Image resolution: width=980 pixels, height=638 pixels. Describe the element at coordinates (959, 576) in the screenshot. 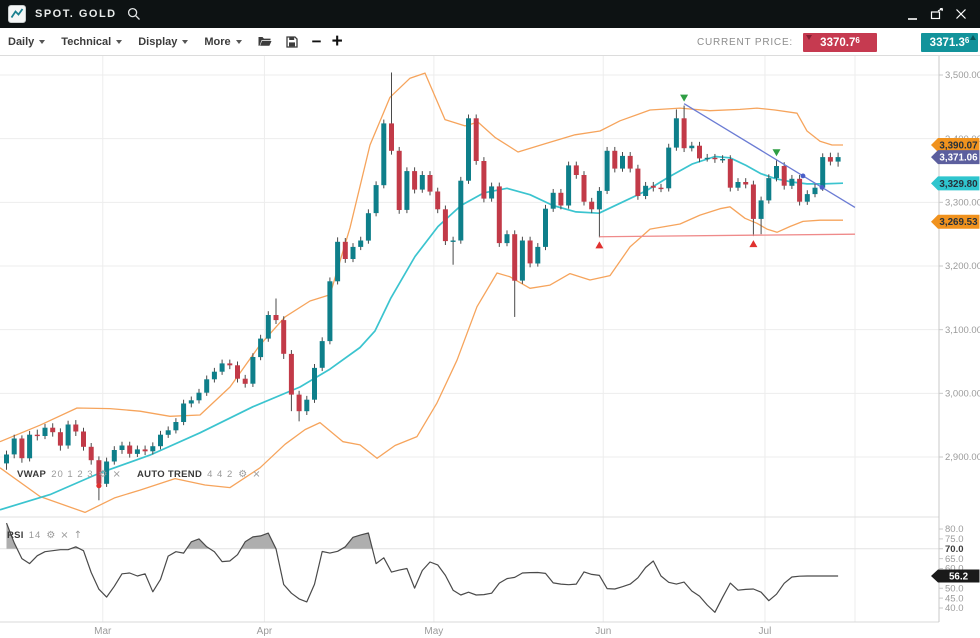

I see `svg-text: 56.2` at that location.